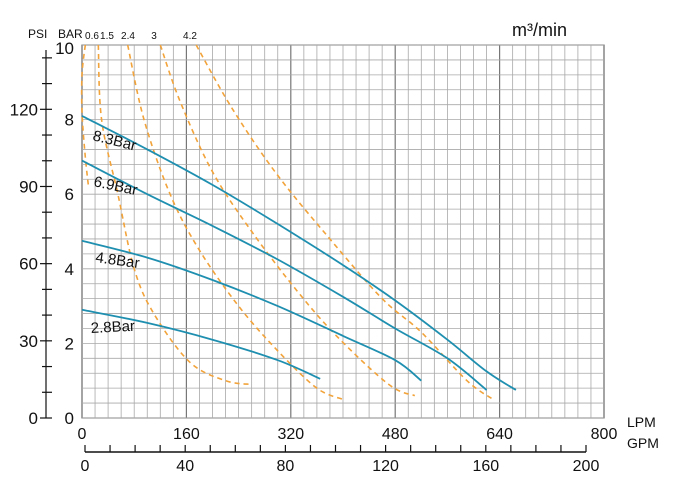 This screenshot has height=486, width=673. What do you see at coordinates (539, 30) in the screenshot?
I see `flow-unit-label: m³/min` at bounding box center [539, 30].